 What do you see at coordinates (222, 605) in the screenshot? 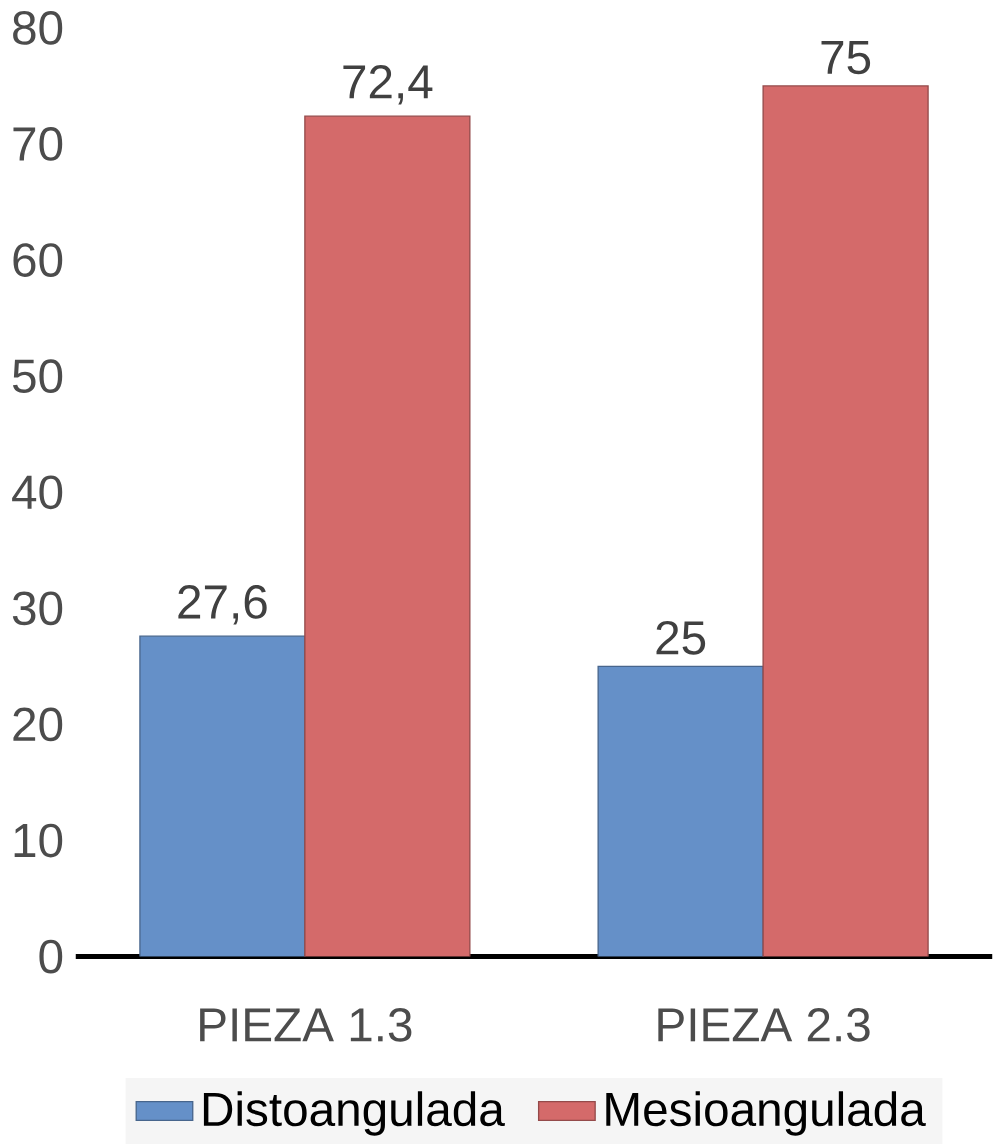
I see `data-label: 27,6` at bounding box center [222, 605].